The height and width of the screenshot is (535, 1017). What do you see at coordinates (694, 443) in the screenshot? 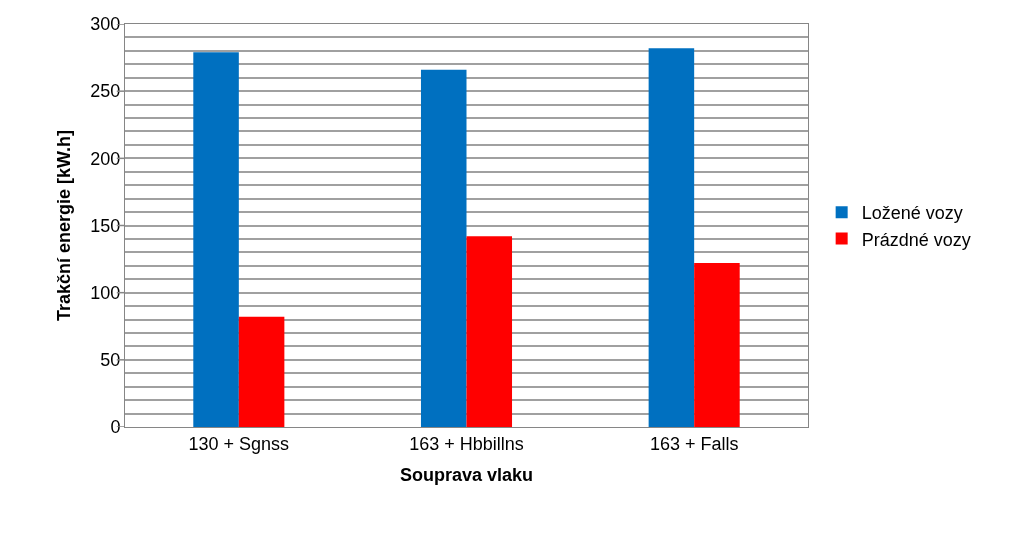
I see `x-tick-label: 163 + Falls` at bounding box center [694, 443].